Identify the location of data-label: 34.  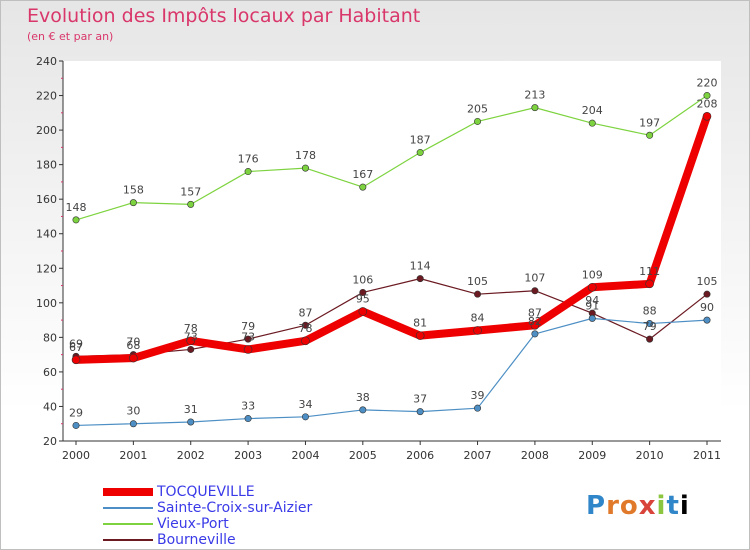
(305, 404).